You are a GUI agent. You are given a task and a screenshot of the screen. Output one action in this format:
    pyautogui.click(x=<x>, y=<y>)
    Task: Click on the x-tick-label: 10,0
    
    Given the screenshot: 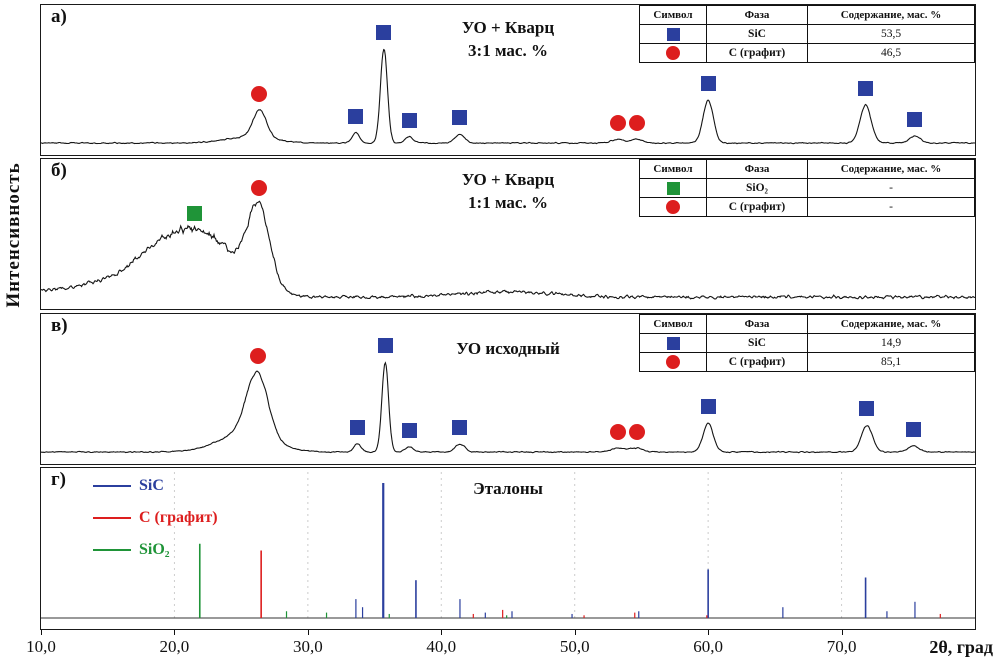 What is the action you would take?
    pyautogui.click(x=41, y=646)
    